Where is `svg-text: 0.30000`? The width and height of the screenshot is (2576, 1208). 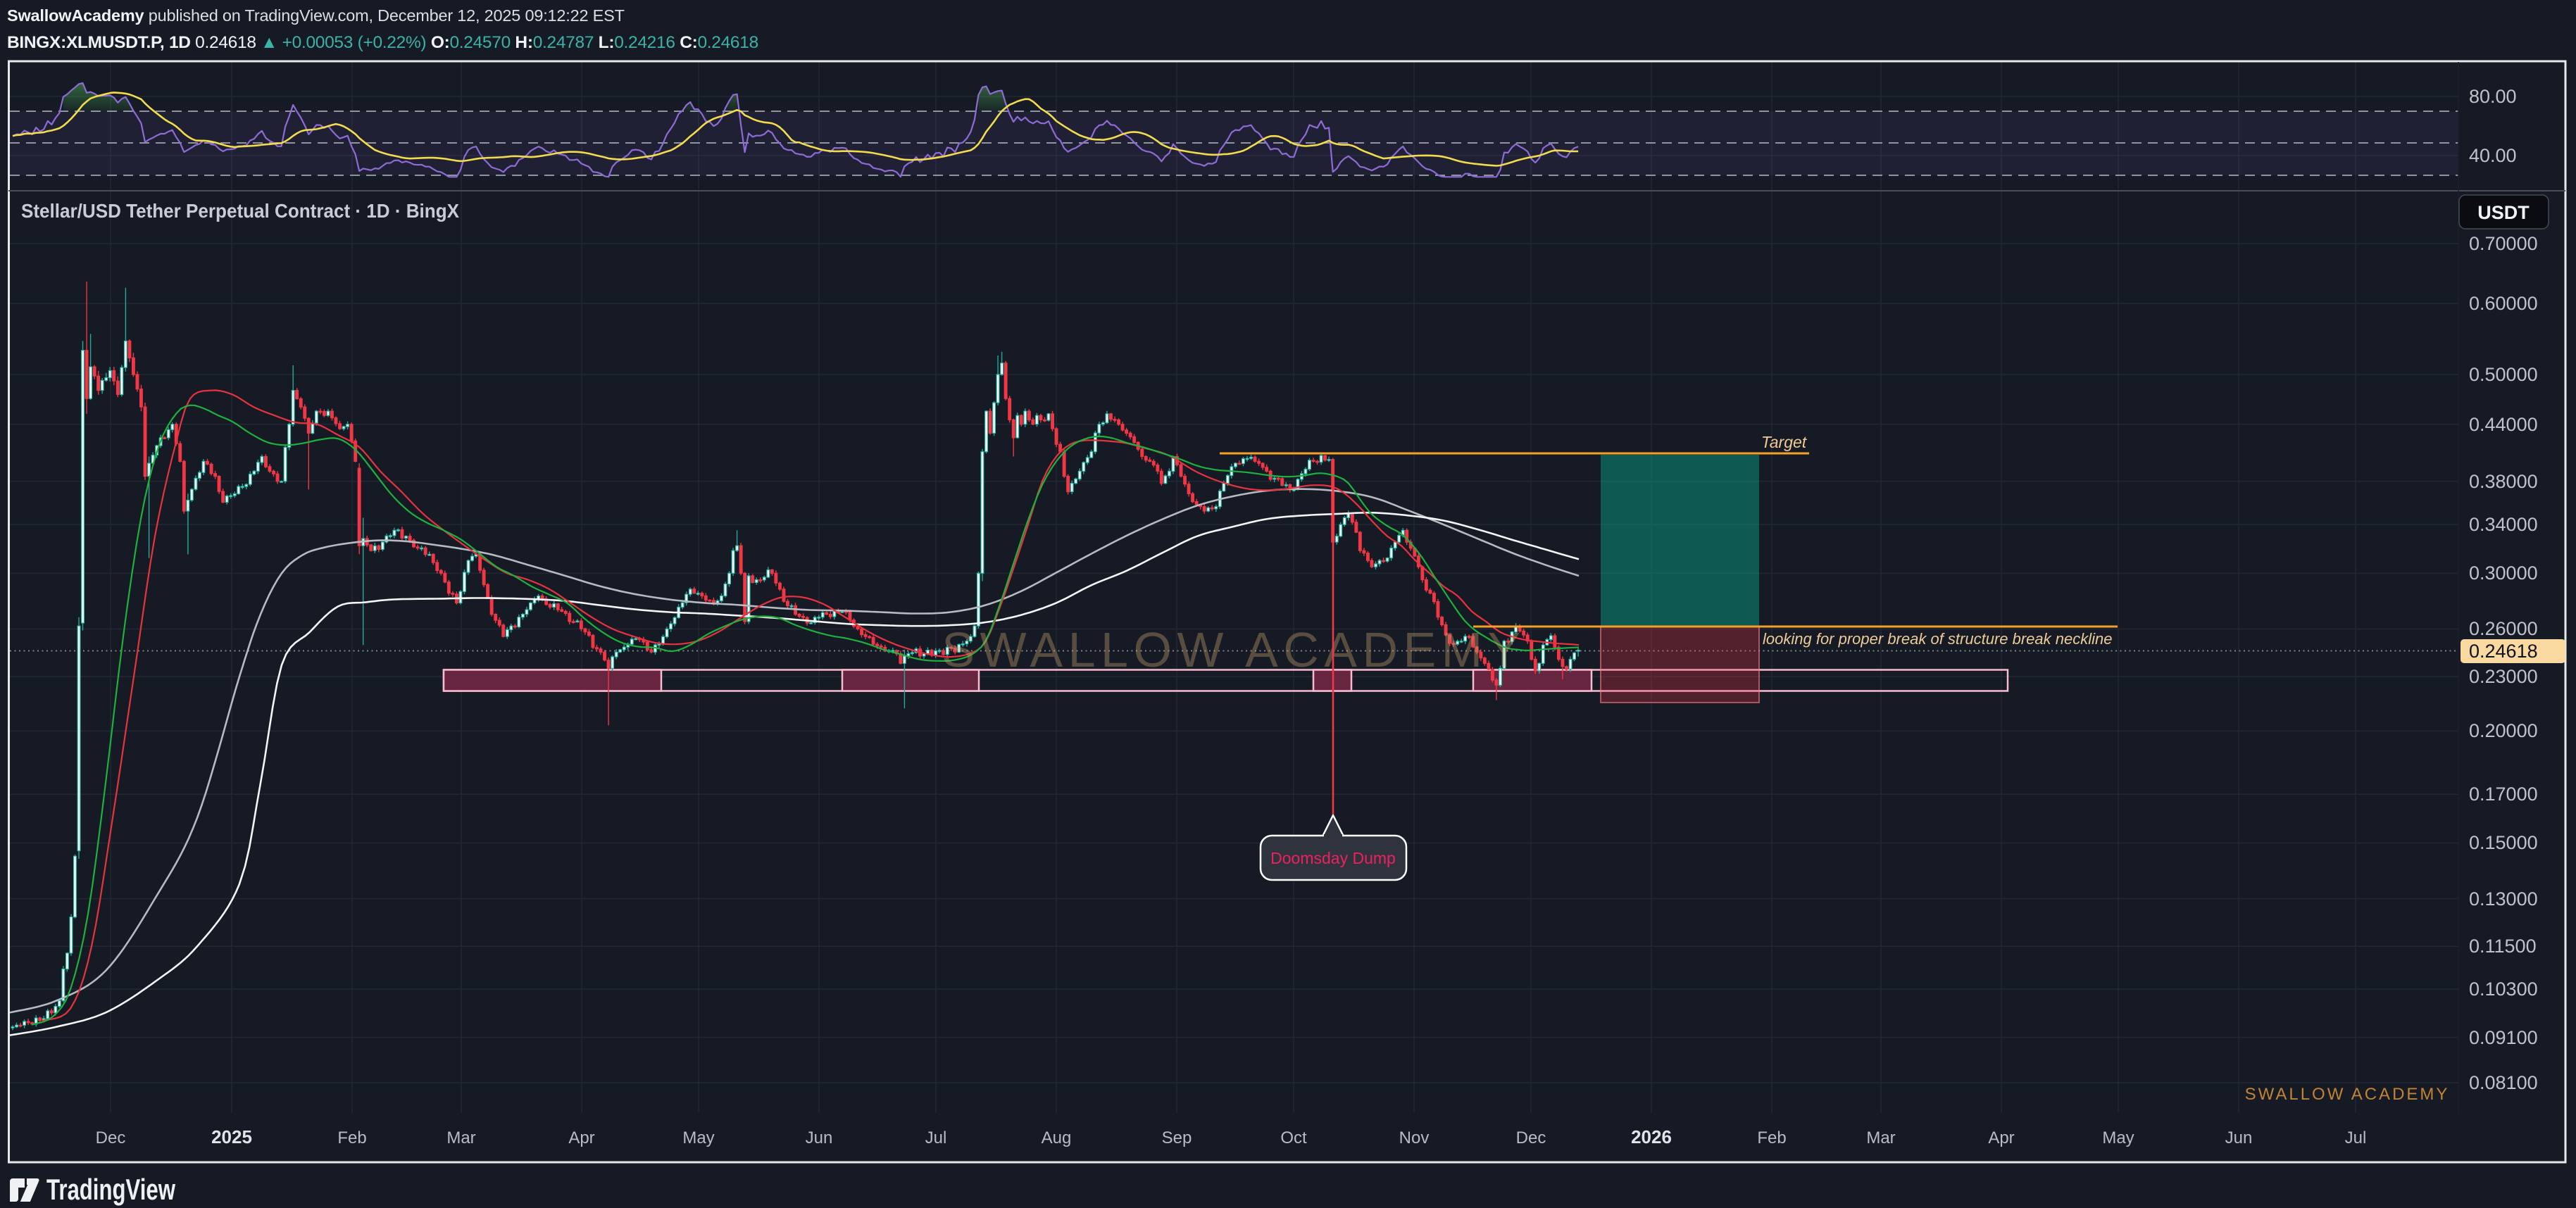 svg-text: 0.30000 is located at coordinates (2503, 573).